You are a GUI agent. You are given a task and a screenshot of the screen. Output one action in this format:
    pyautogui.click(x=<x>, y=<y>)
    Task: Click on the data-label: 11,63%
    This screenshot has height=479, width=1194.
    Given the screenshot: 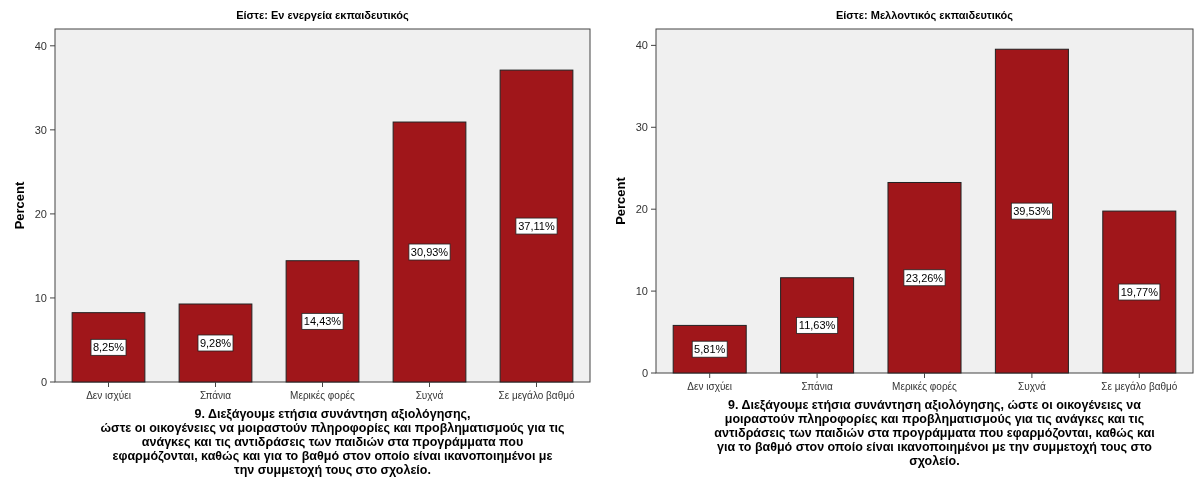 What is the action you would take?
    pyautogui.click(x=817, y=325)
    